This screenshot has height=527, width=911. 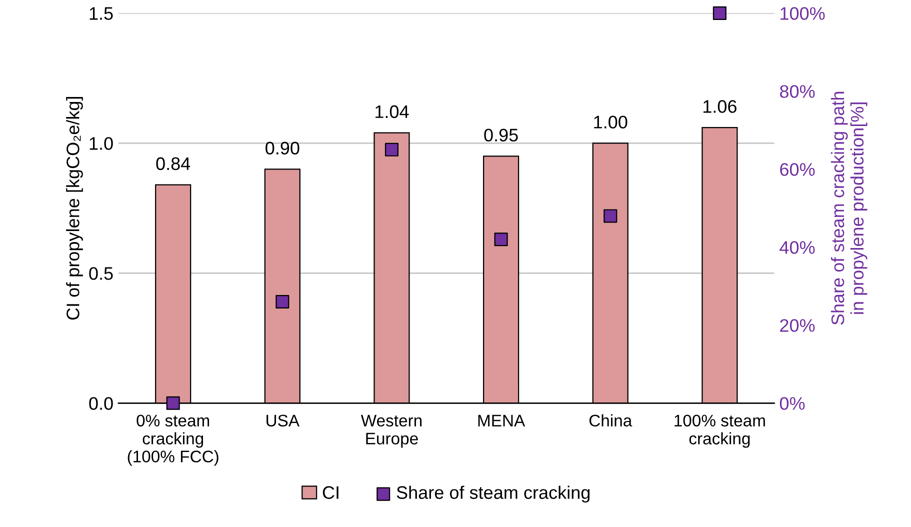 I want to click on x-tick-label: 100% steam cracking, so click(x=719, y=431).